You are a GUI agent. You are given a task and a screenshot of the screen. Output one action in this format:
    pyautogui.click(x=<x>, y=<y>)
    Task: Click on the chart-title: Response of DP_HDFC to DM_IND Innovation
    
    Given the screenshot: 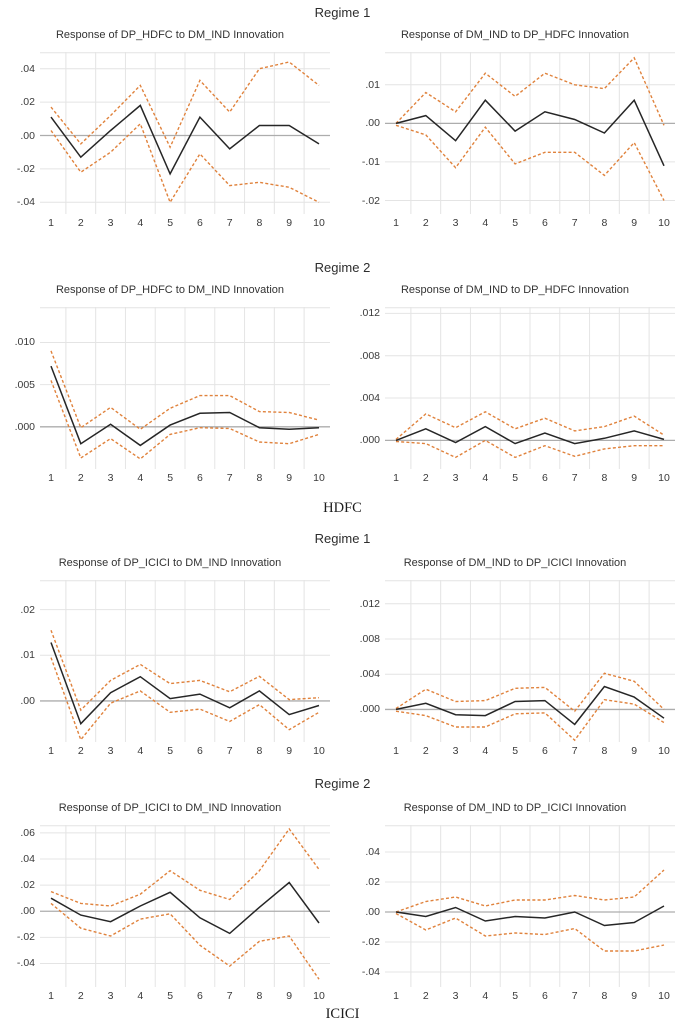 What is the action you would take?
    pyautogui.click(x=170, y=35)
    